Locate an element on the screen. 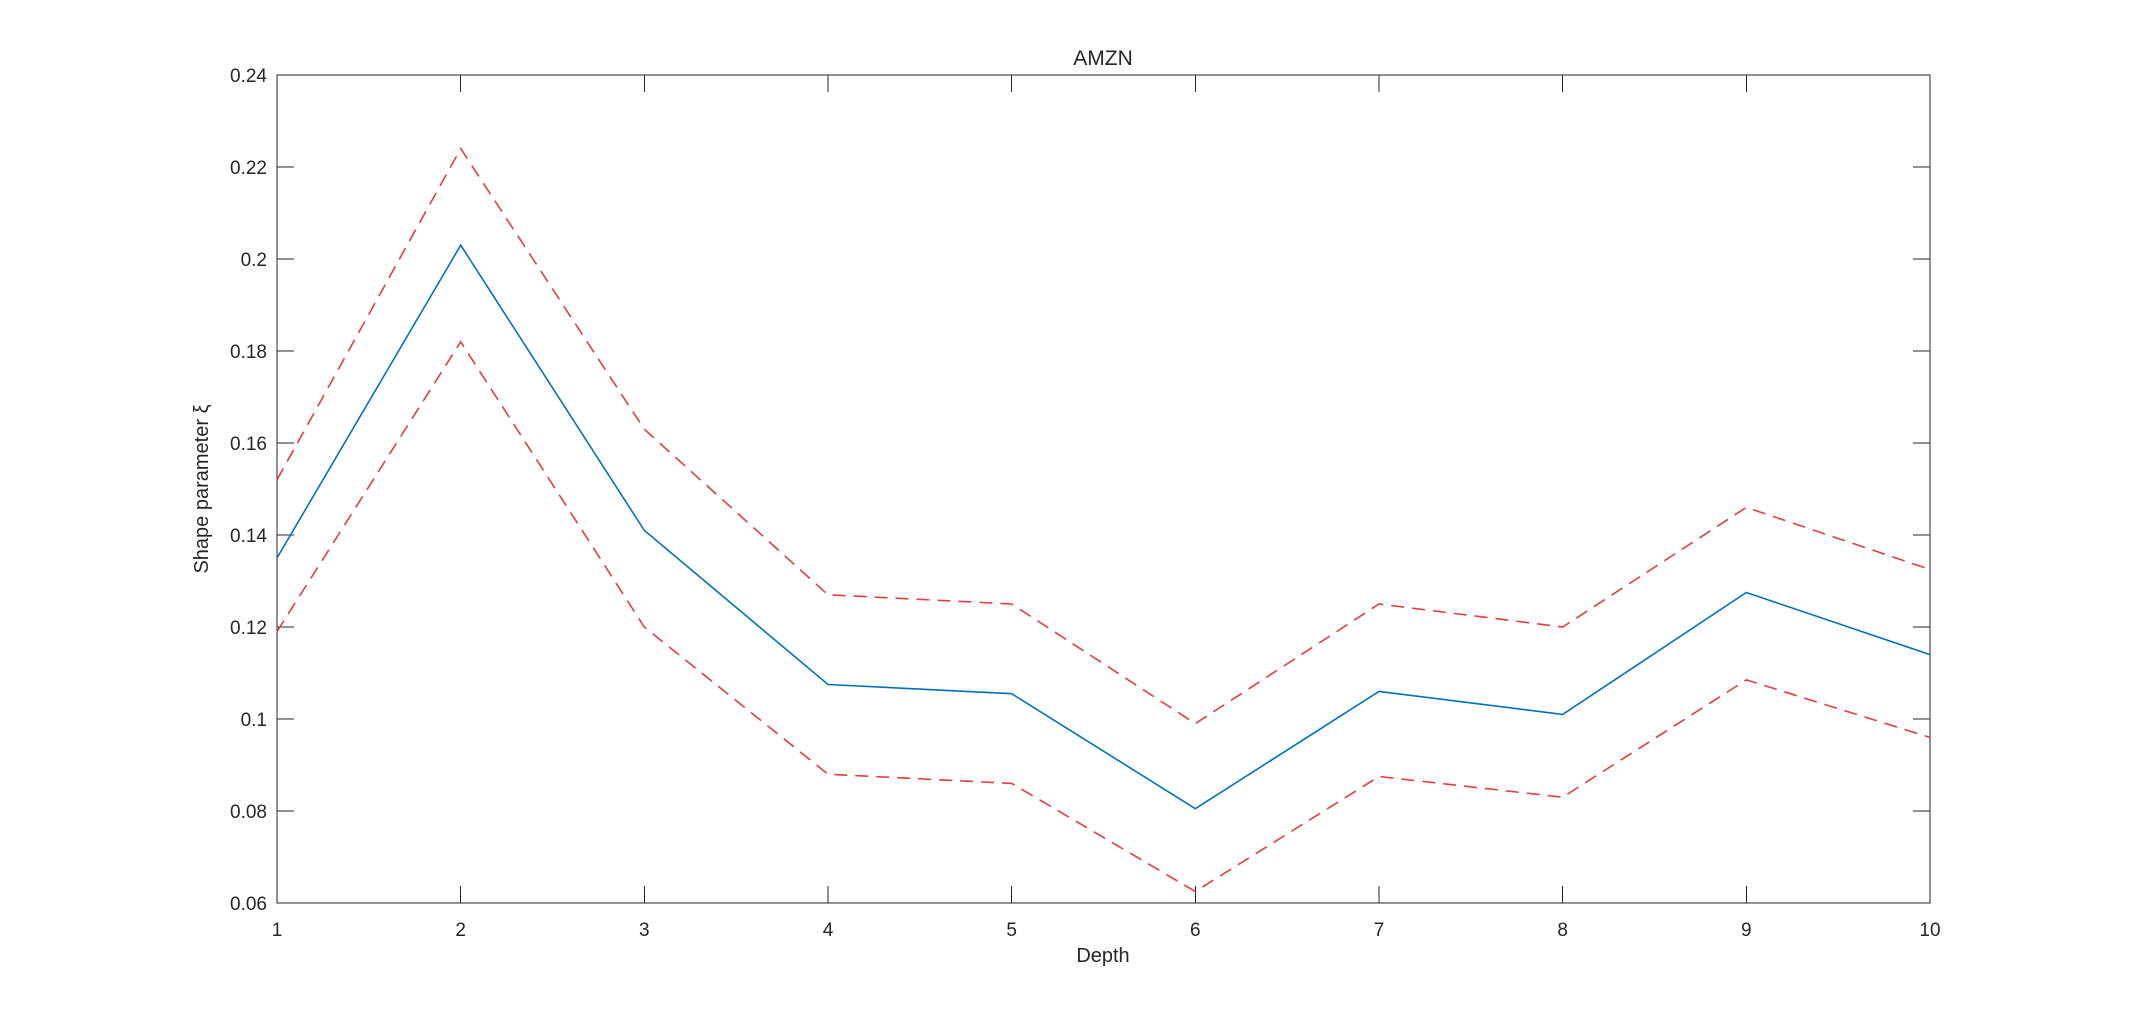 Image resolution: width=2134 pixels, height=1016 pixels. y-tick-label: 0.12 is located at coordinates (248, 628).